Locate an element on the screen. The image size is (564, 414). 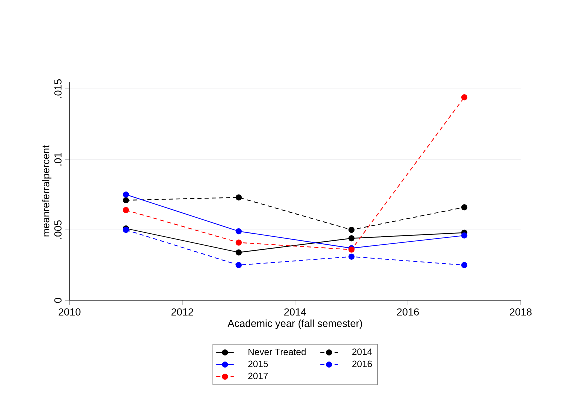
x-tick-label: 2016 is located at coordinates (408, 312).